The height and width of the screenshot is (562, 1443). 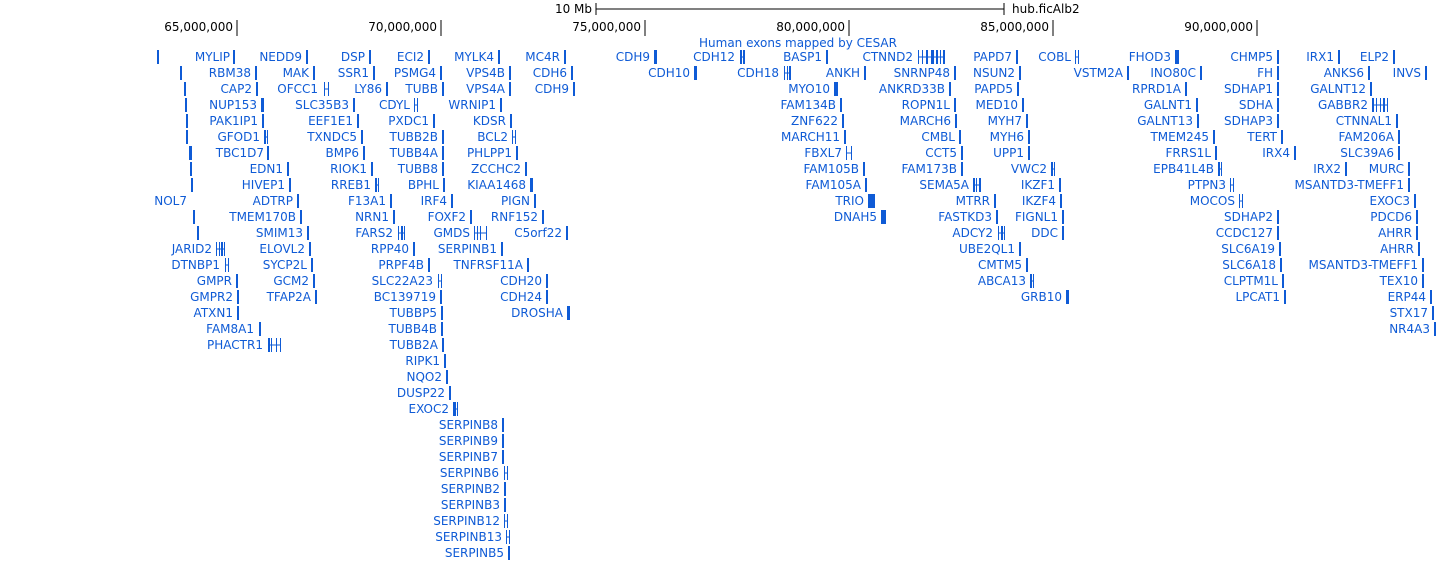 I want to click on gene-feature: CMBL, so click(x=941, y=137).